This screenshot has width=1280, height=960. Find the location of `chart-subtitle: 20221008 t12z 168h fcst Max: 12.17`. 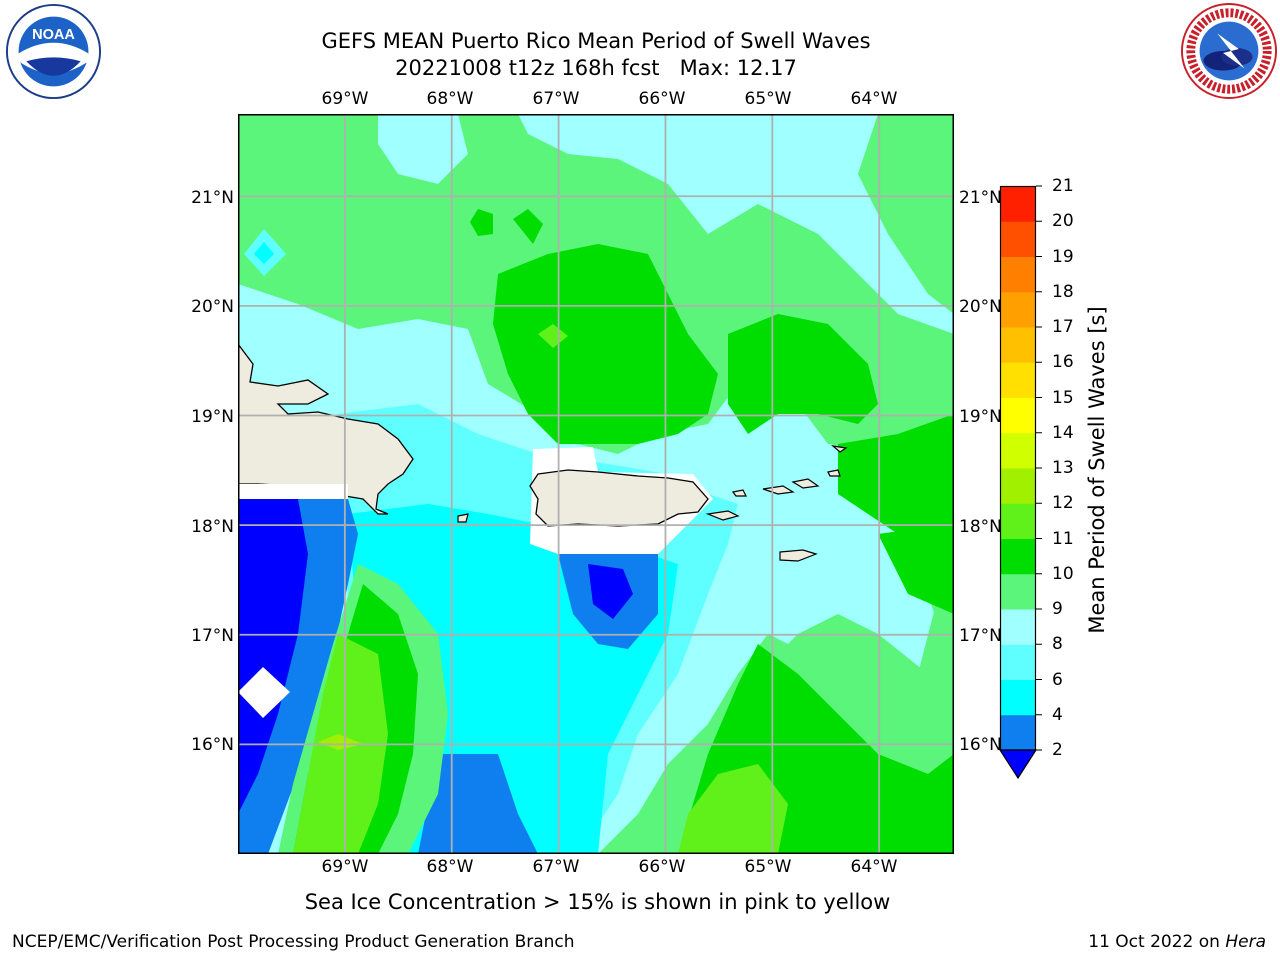

chart-subtitle: 20221008 t12z 168h fcst Max: 12.17 is located at coordinates (596, 68).